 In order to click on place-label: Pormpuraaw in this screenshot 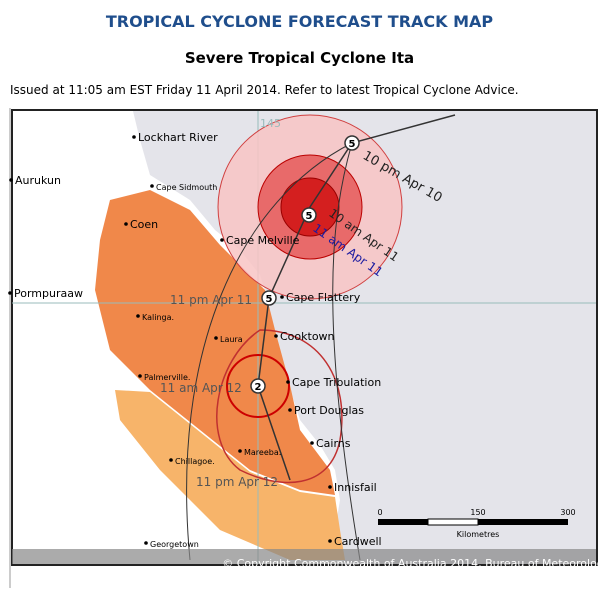, I will do `click(48, 293)`.